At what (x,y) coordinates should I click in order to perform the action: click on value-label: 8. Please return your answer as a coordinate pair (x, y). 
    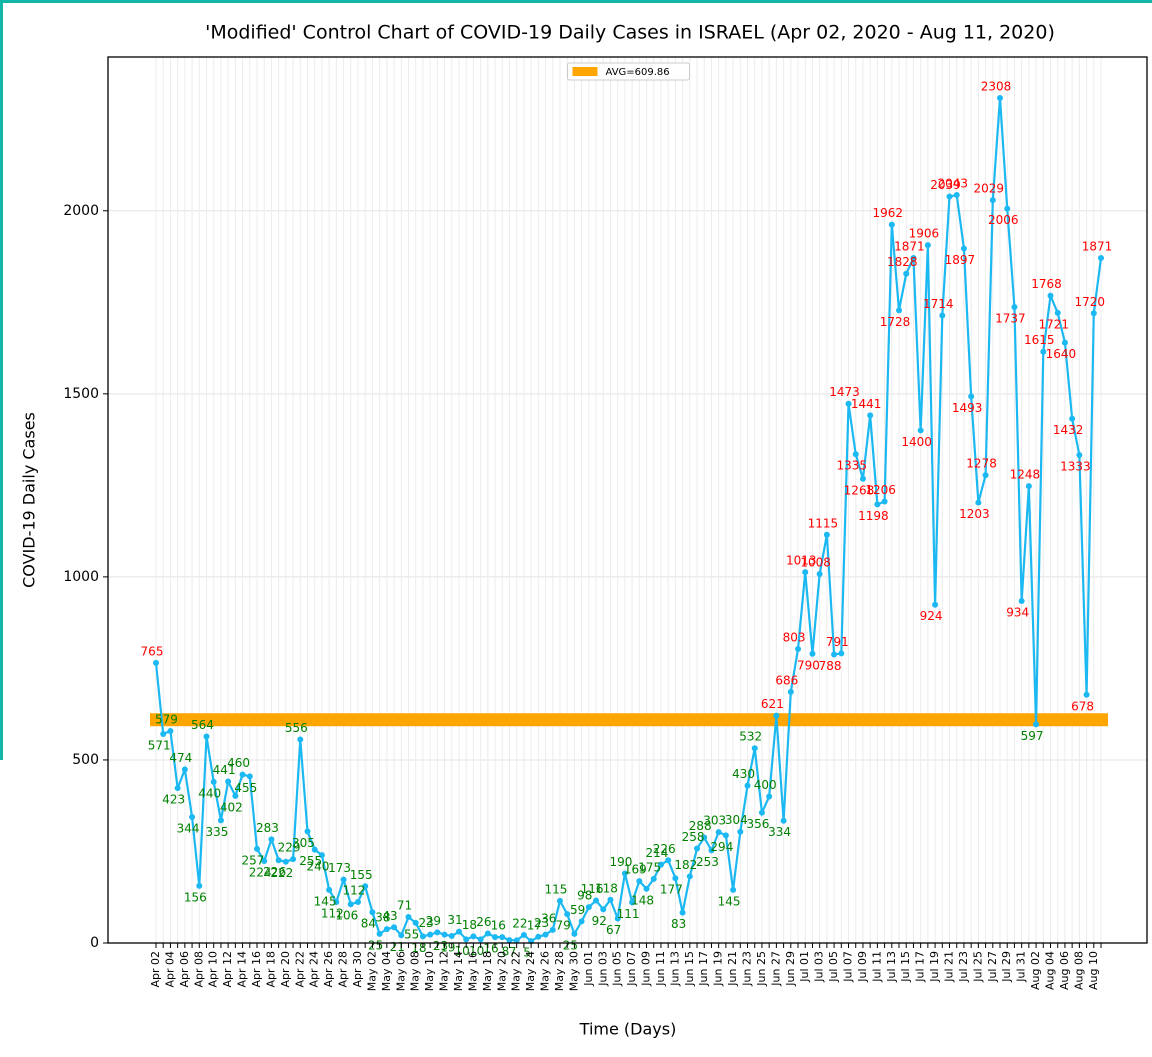
    Looking at the image, I should click on (506, 952).